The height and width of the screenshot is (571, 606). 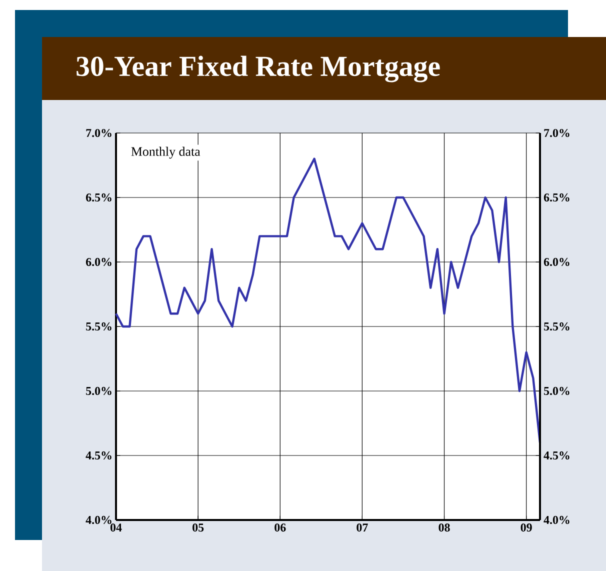 What do you see at coordinates (99, 197) in the screenshot?
I see `y-tick-label: 6.5%` at bounding box center [99, 197].